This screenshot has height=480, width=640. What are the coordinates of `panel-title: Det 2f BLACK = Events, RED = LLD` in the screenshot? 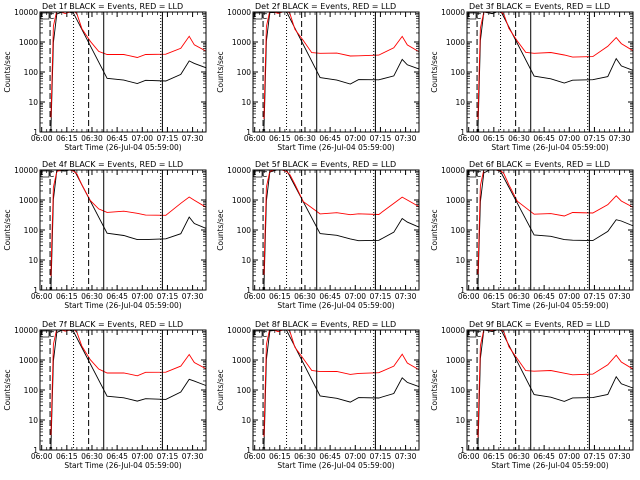 It's located at (325, 6).